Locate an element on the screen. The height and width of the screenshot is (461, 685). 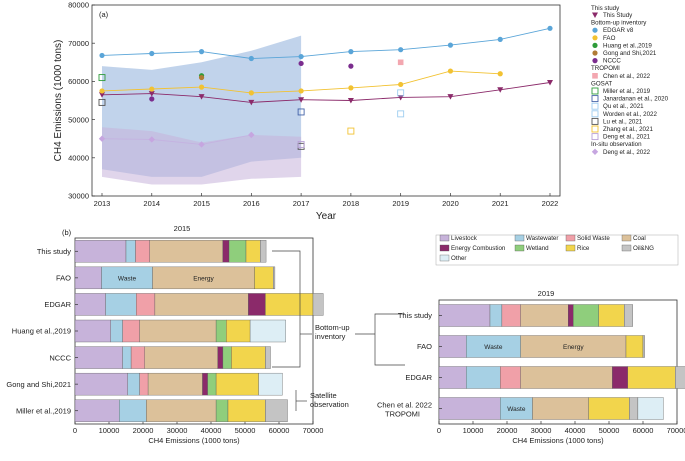
x-tick-label: 30000 is located at coordinates (541, 430).